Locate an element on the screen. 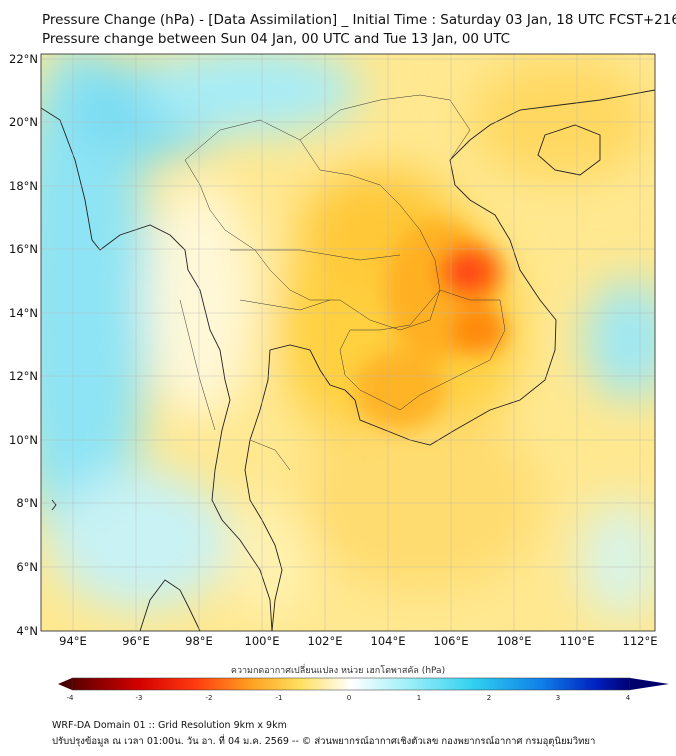 Image resolution: width=676 pixels, height=756 pixels. lat-tick-label: 20°N is located at coordinates (23, 122).